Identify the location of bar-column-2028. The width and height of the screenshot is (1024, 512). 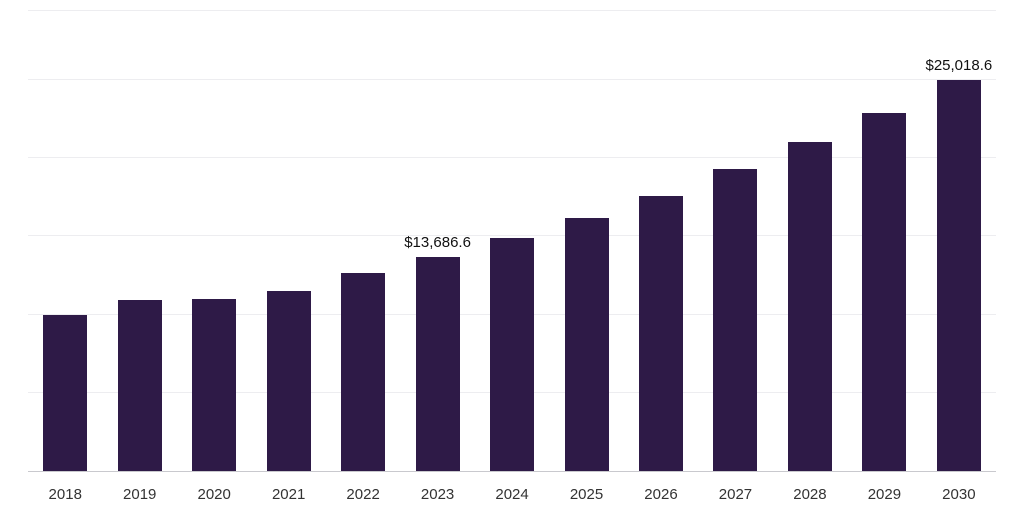
(810, 241).